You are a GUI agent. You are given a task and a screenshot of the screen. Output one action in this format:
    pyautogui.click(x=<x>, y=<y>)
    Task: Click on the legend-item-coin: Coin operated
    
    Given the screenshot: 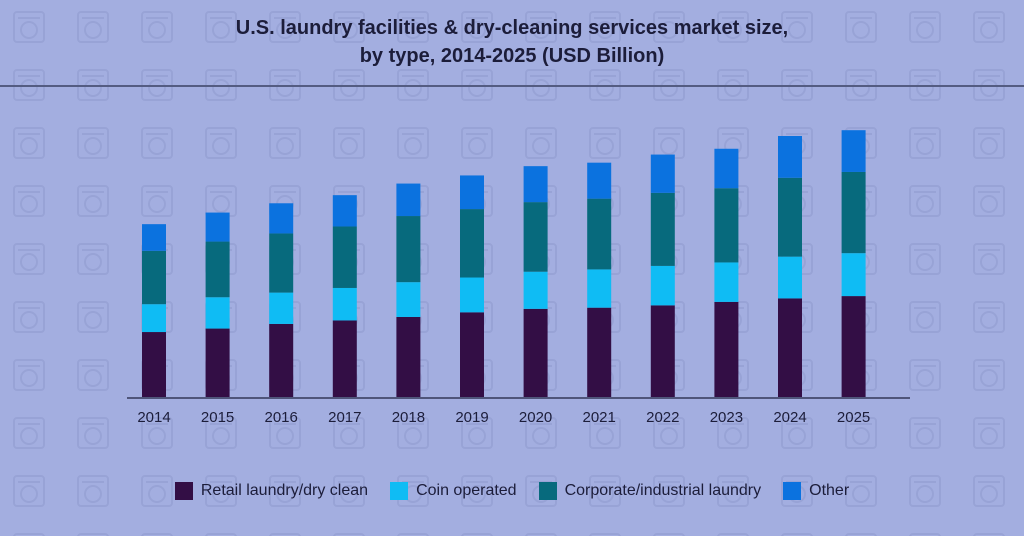 What is the action you would take?
    pyautogui.click(x=453, y=491)
    